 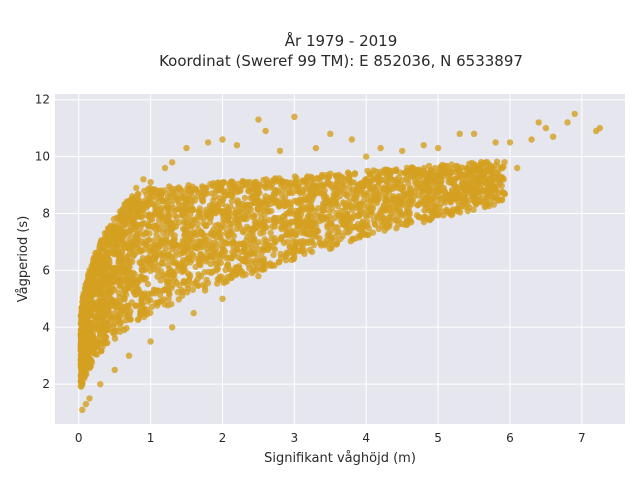 I want to click on scatter-point-2089, so click(x=374, y=223).